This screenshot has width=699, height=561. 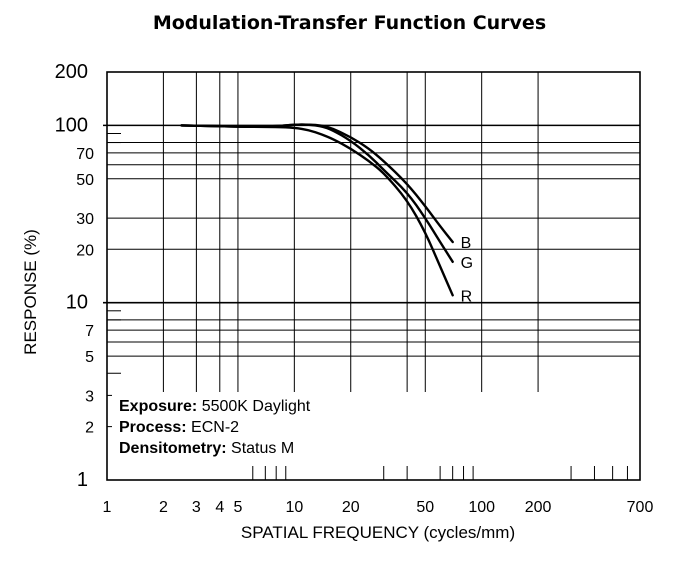 What do you see at coordinates (466, 243) in the screenshot?
I see `series-label-b: B` at bounding box center [466, 243].